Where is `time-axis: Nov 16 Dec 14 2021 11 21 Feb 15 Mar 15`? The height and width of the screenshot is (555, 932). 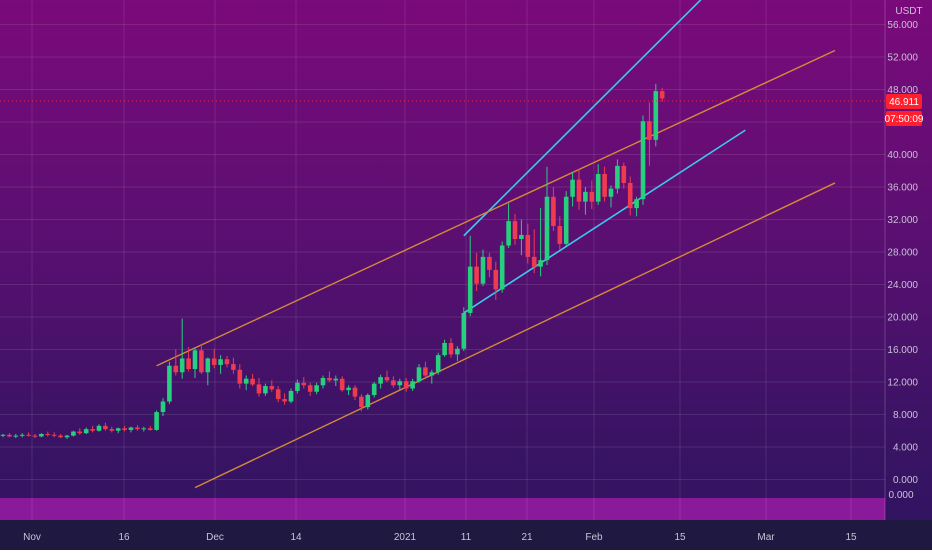 time-axis: Nov 16 Dec 14 2021 11 21 Feb 15 Mar 15 is located at coordinates (440, 537).